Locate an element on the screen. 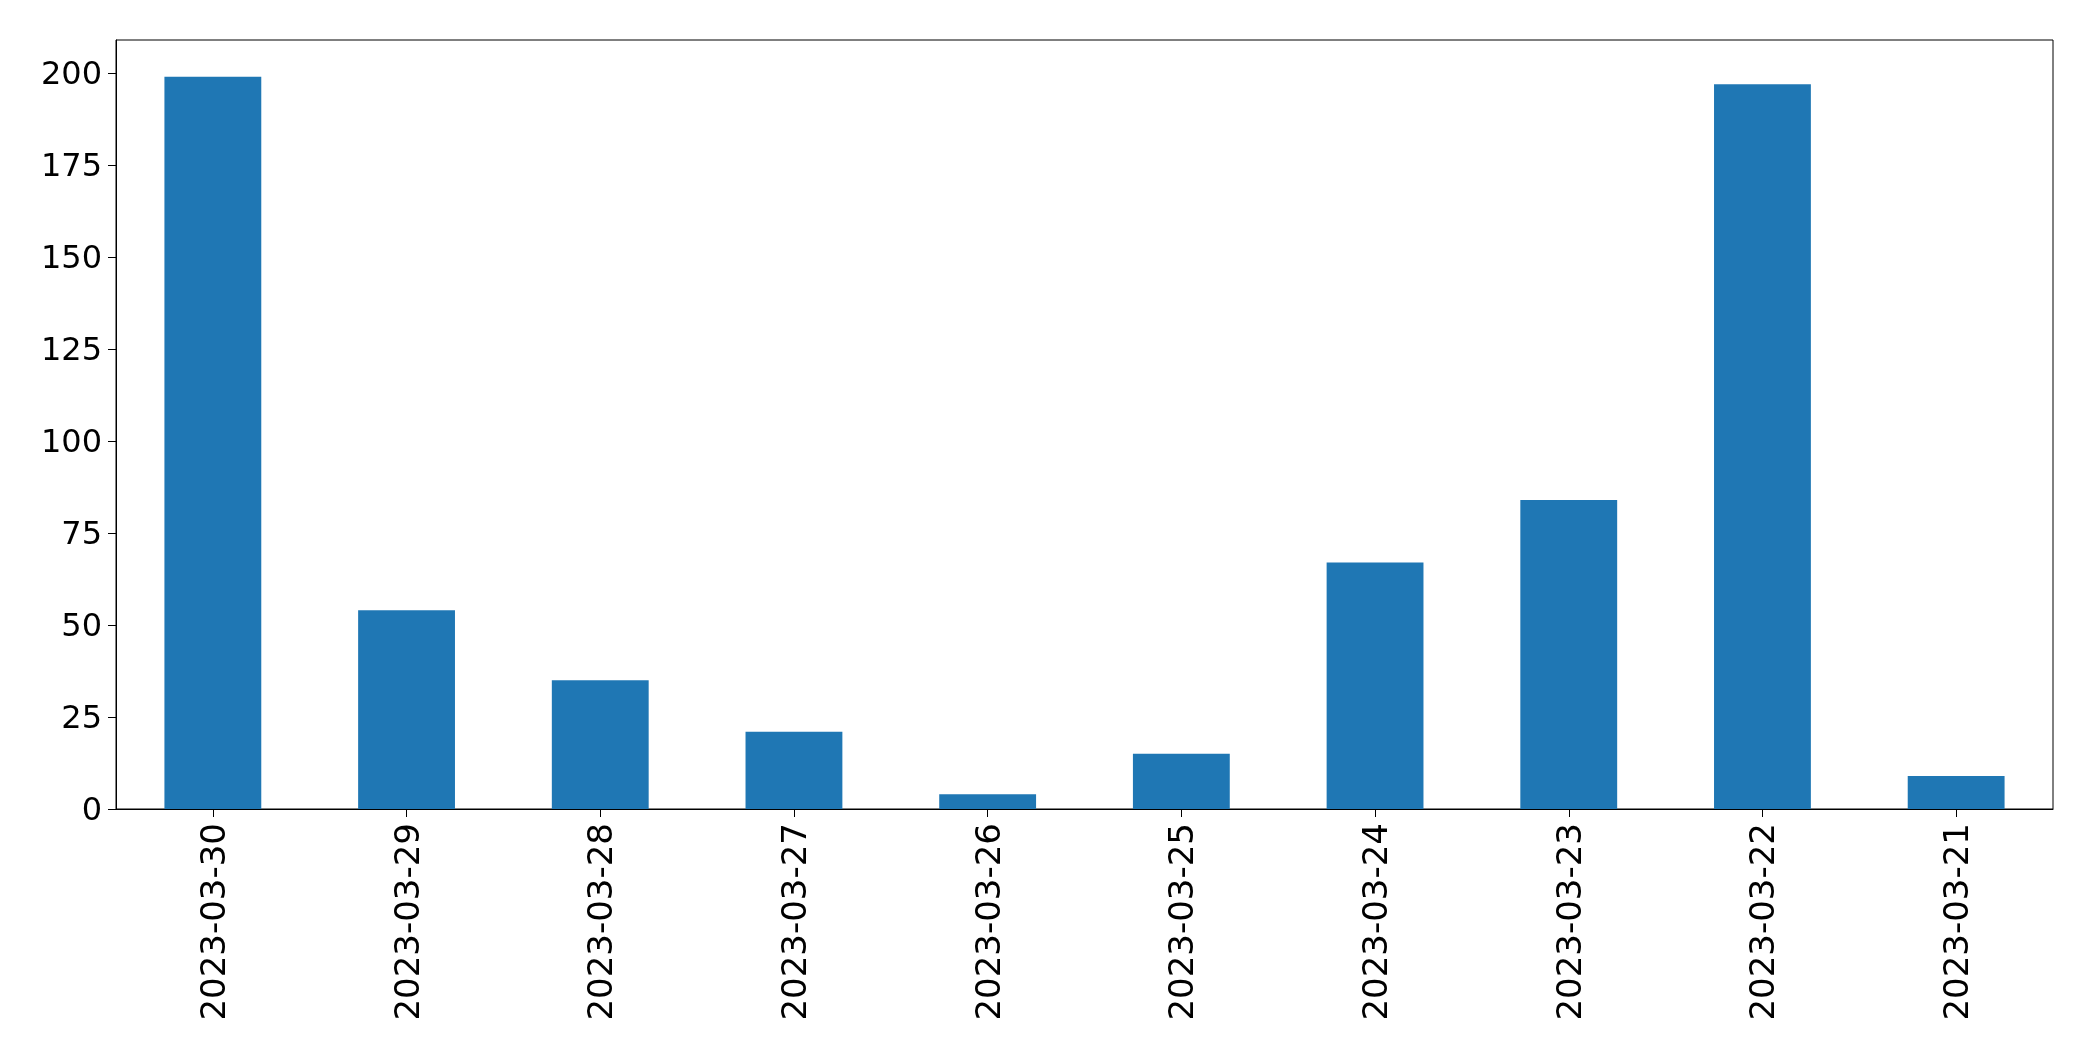 The height and width of the screenshot is (1061, 2093). x-tick-label: 2023-03-21 is located at coordinates (1956, 922).